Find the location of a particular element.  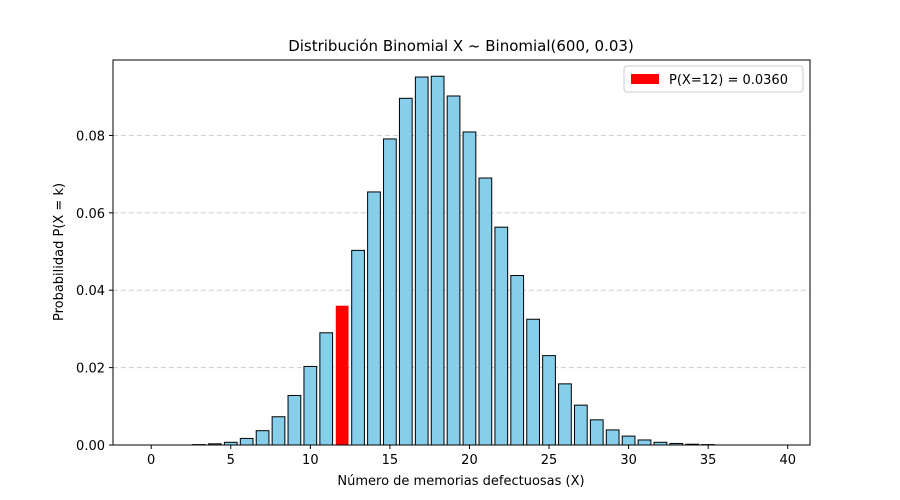

y-tick-label-1: 0.02 is located at coordinates (90, 369).